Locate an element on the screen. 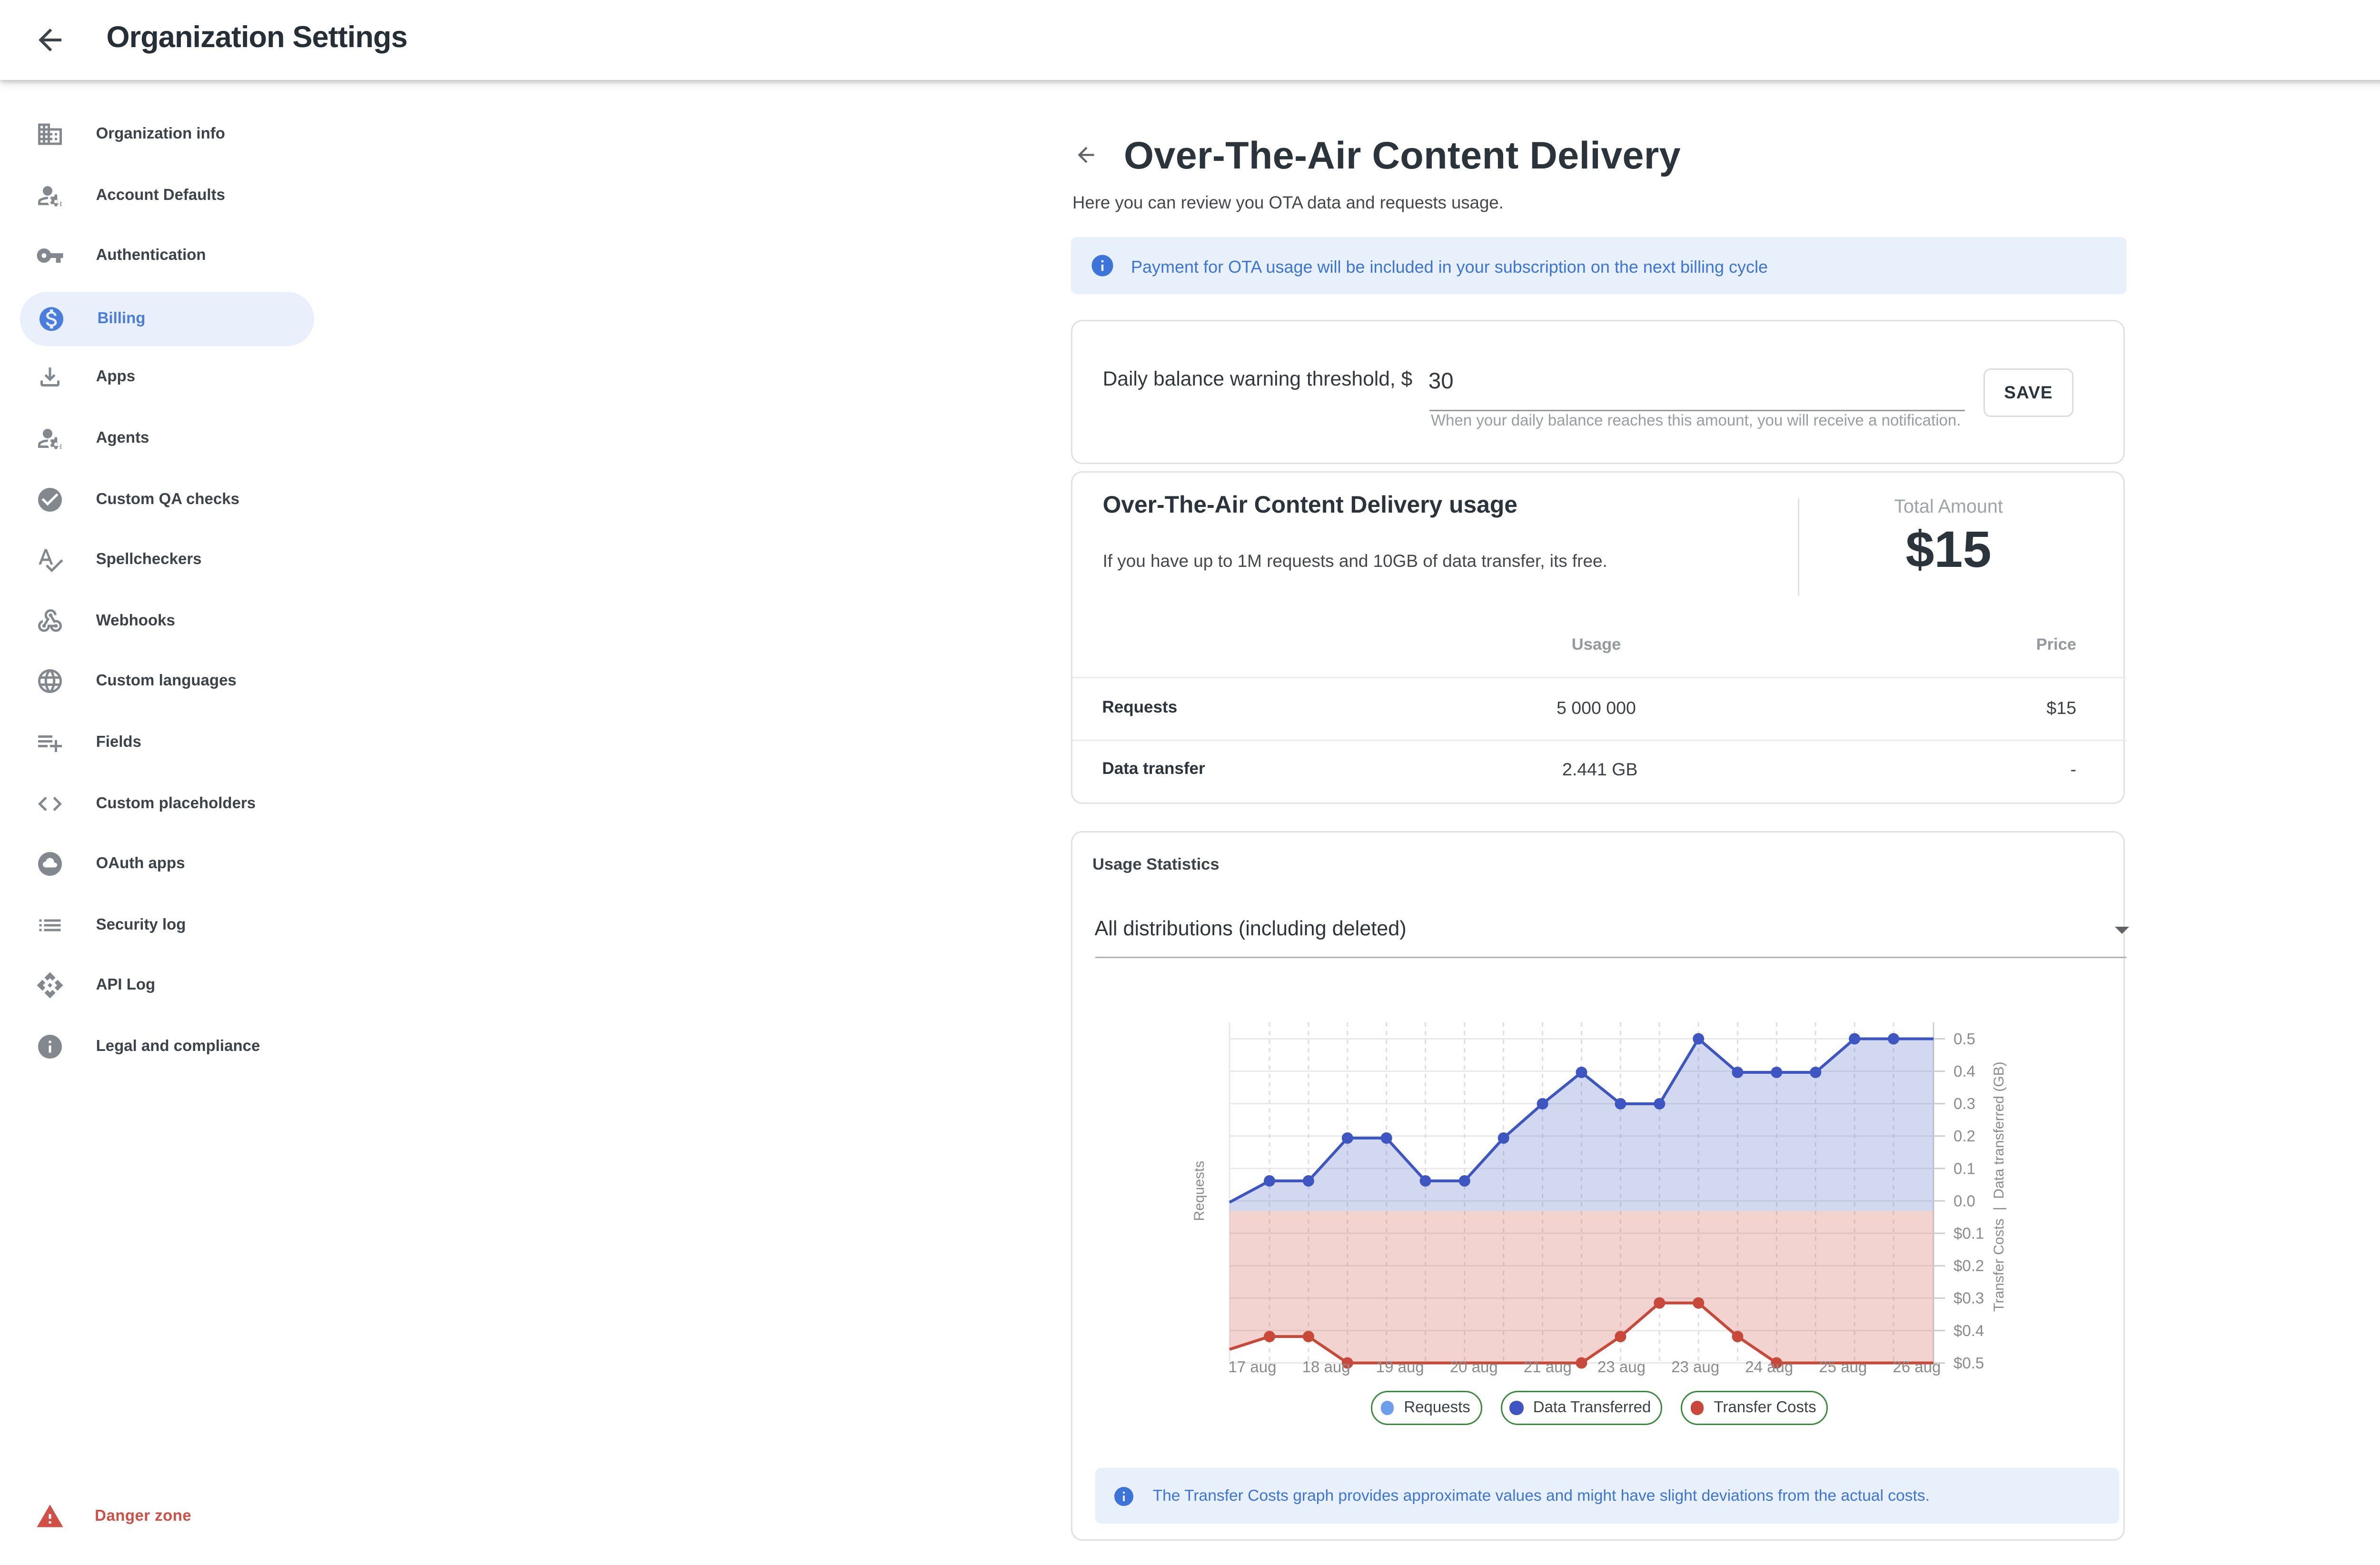 The width and height of the screenshot is (2380, 1565). svg-text: 0.1 is located at coordinates (1964, 1168).